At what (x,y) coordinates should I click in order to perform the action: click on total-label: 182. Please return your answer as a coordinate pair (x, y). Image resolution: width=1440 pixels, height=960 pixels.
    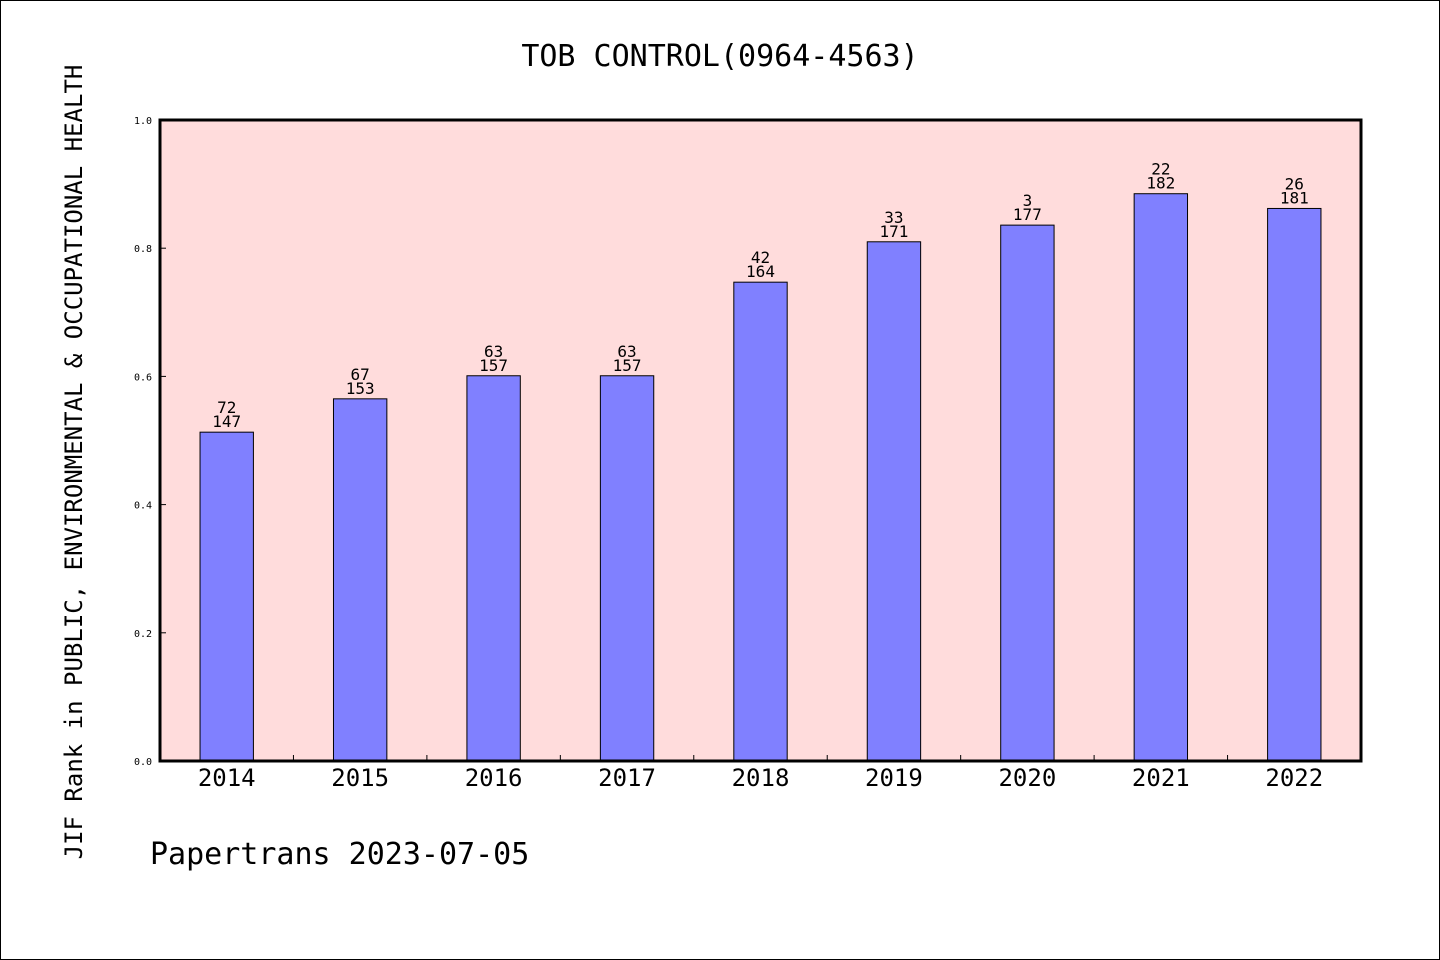
    Looking at the image, I should click on (1160, 183).